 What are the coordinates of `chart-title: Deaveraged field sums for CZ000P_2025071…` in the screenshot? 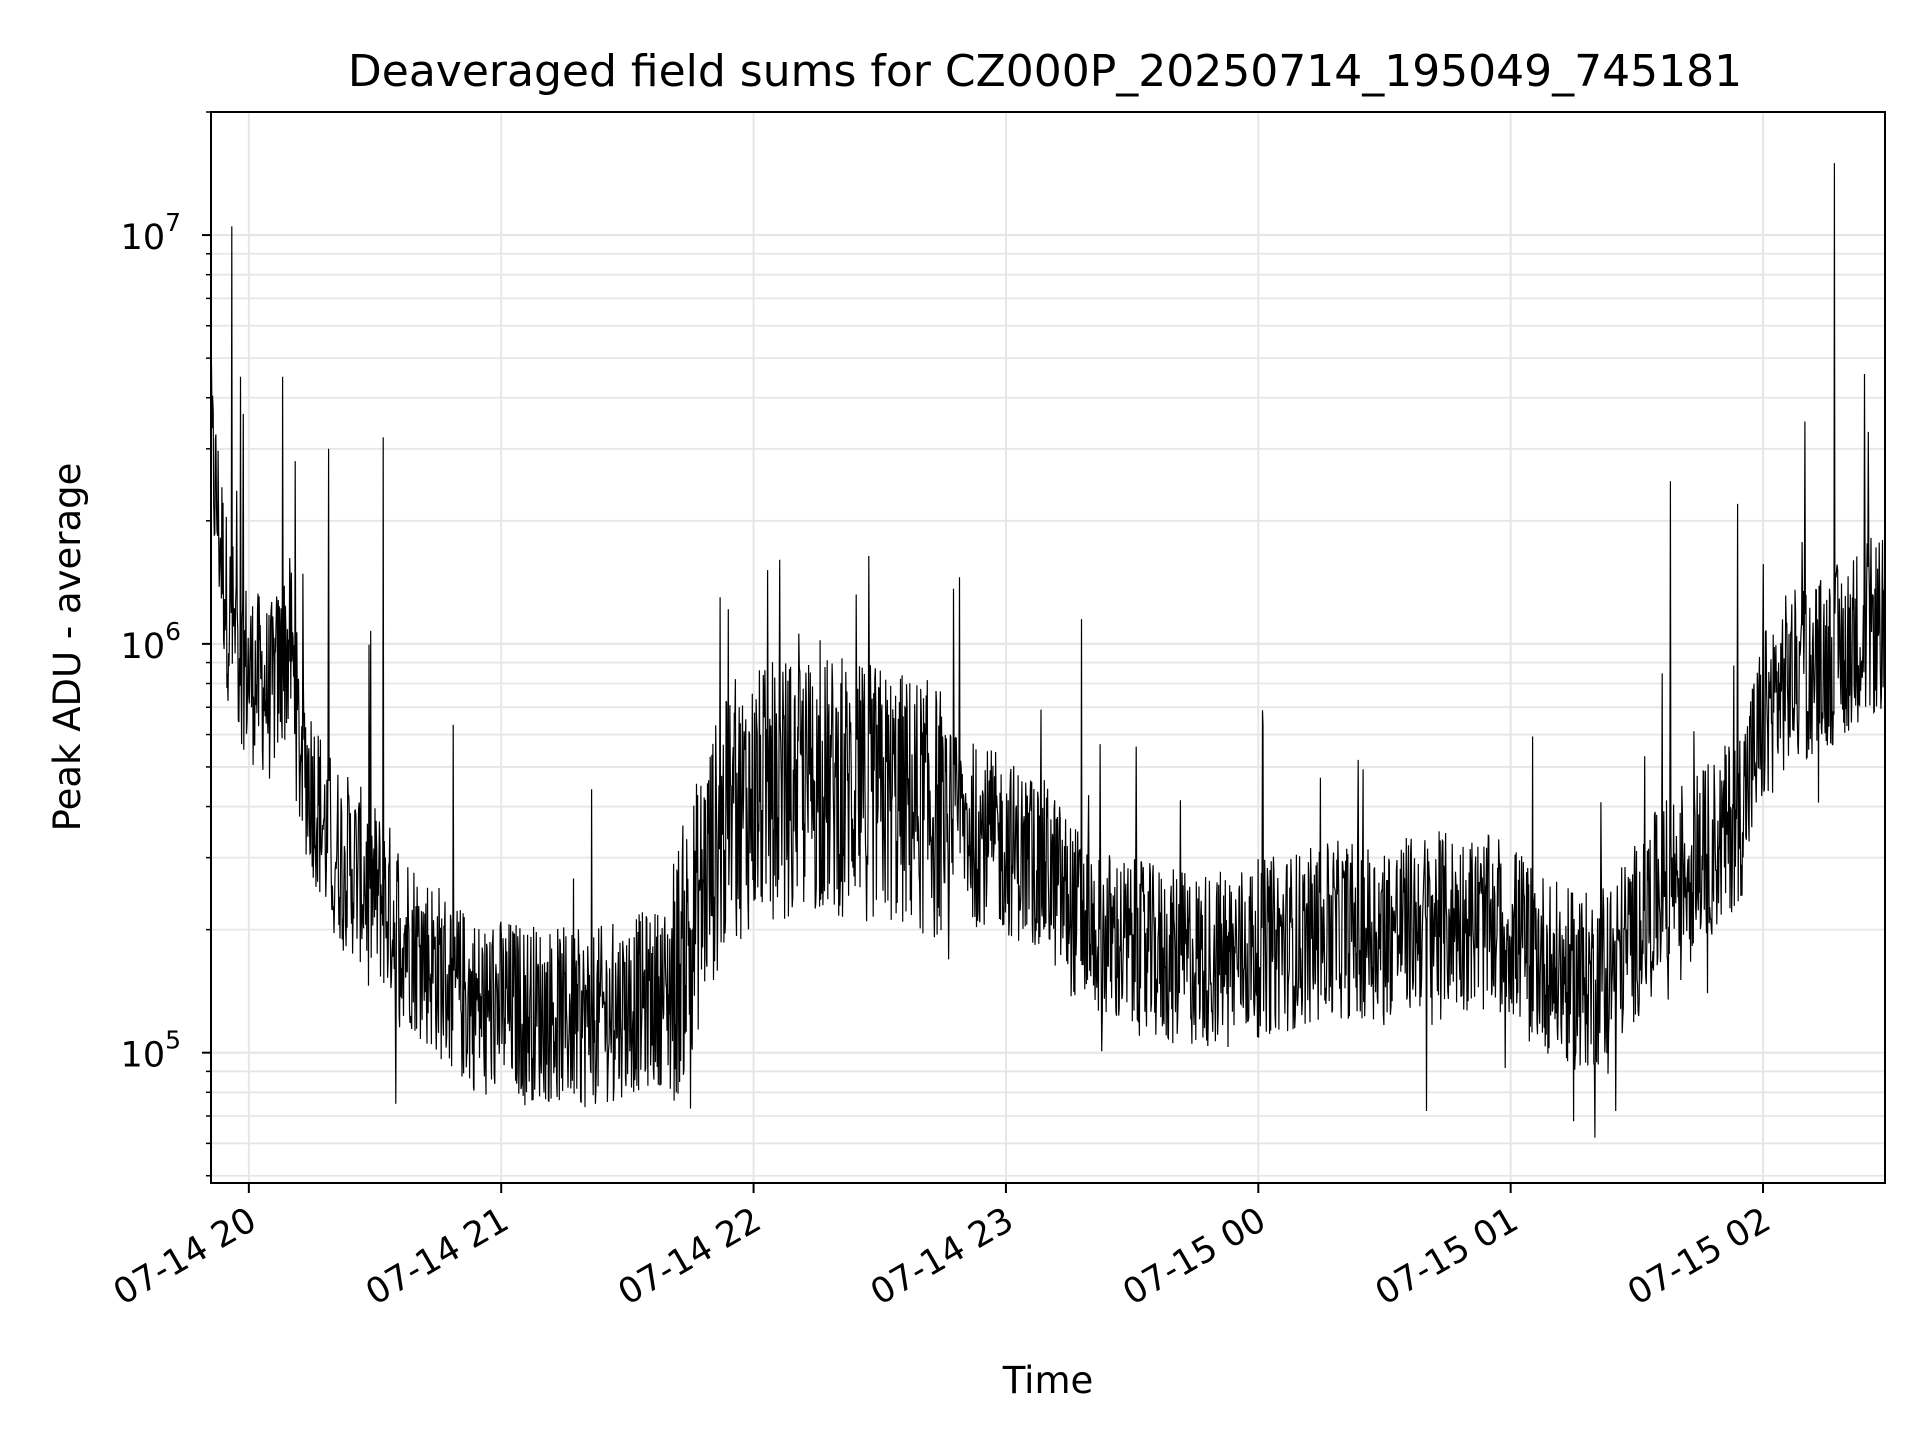 It's located at (1045, 71).